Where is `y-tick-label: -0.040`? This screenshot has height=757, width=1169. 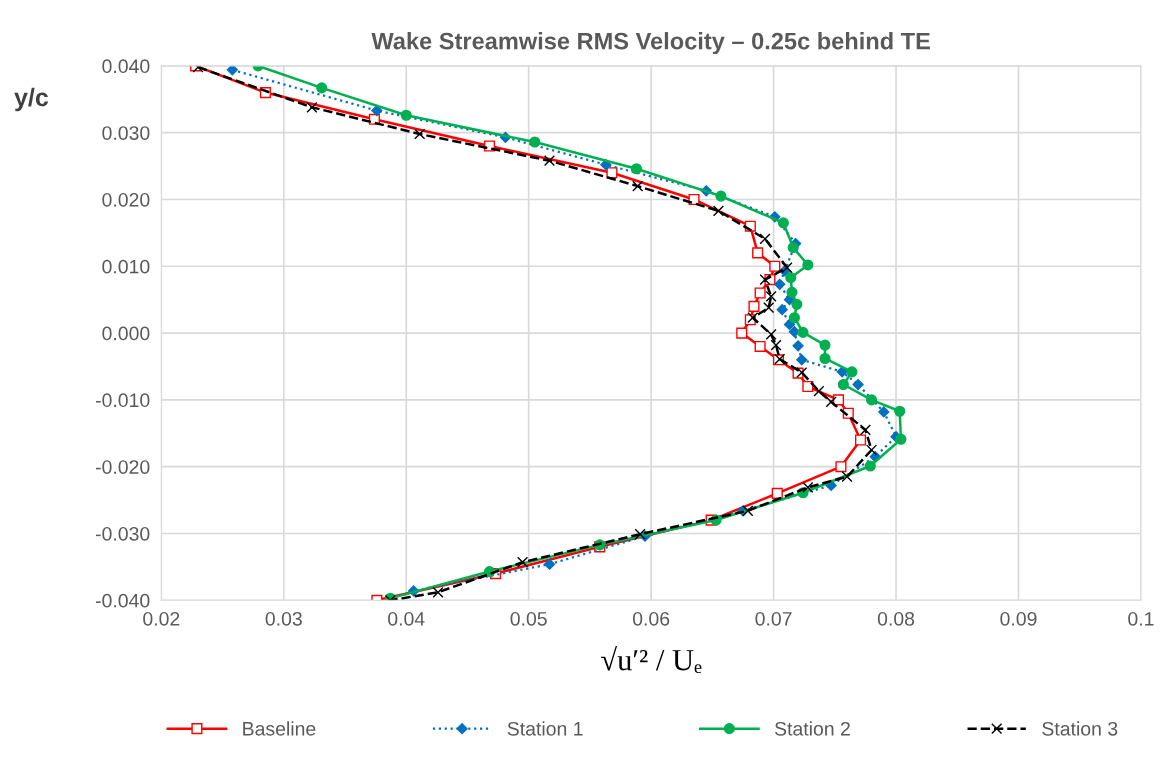 y-tick-label: -0.040 is located at coordinates (122, 600).